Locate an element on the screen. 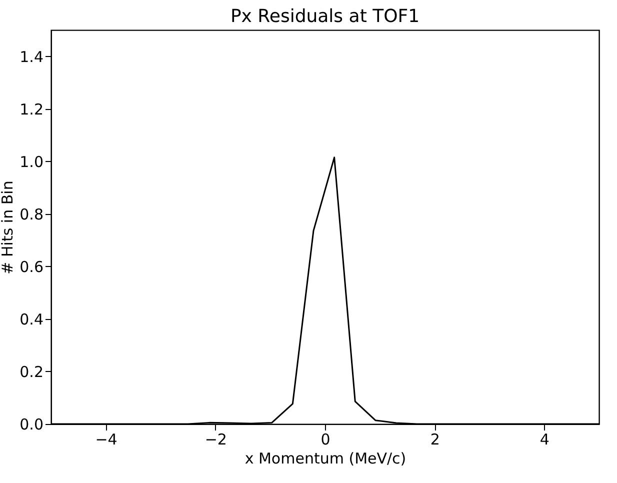 This screenshot has width=617, height=483. x-tick-label: −4 is located at coordinates (106, 439).